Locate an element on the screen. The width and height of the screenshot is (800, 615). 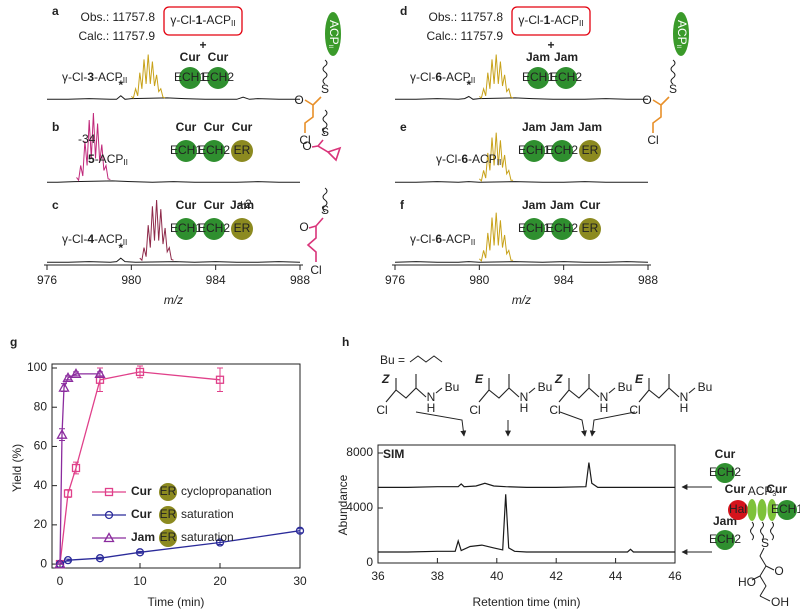
species-label: γ-Cl-6-ACPII is located at coordinates (468, 159).